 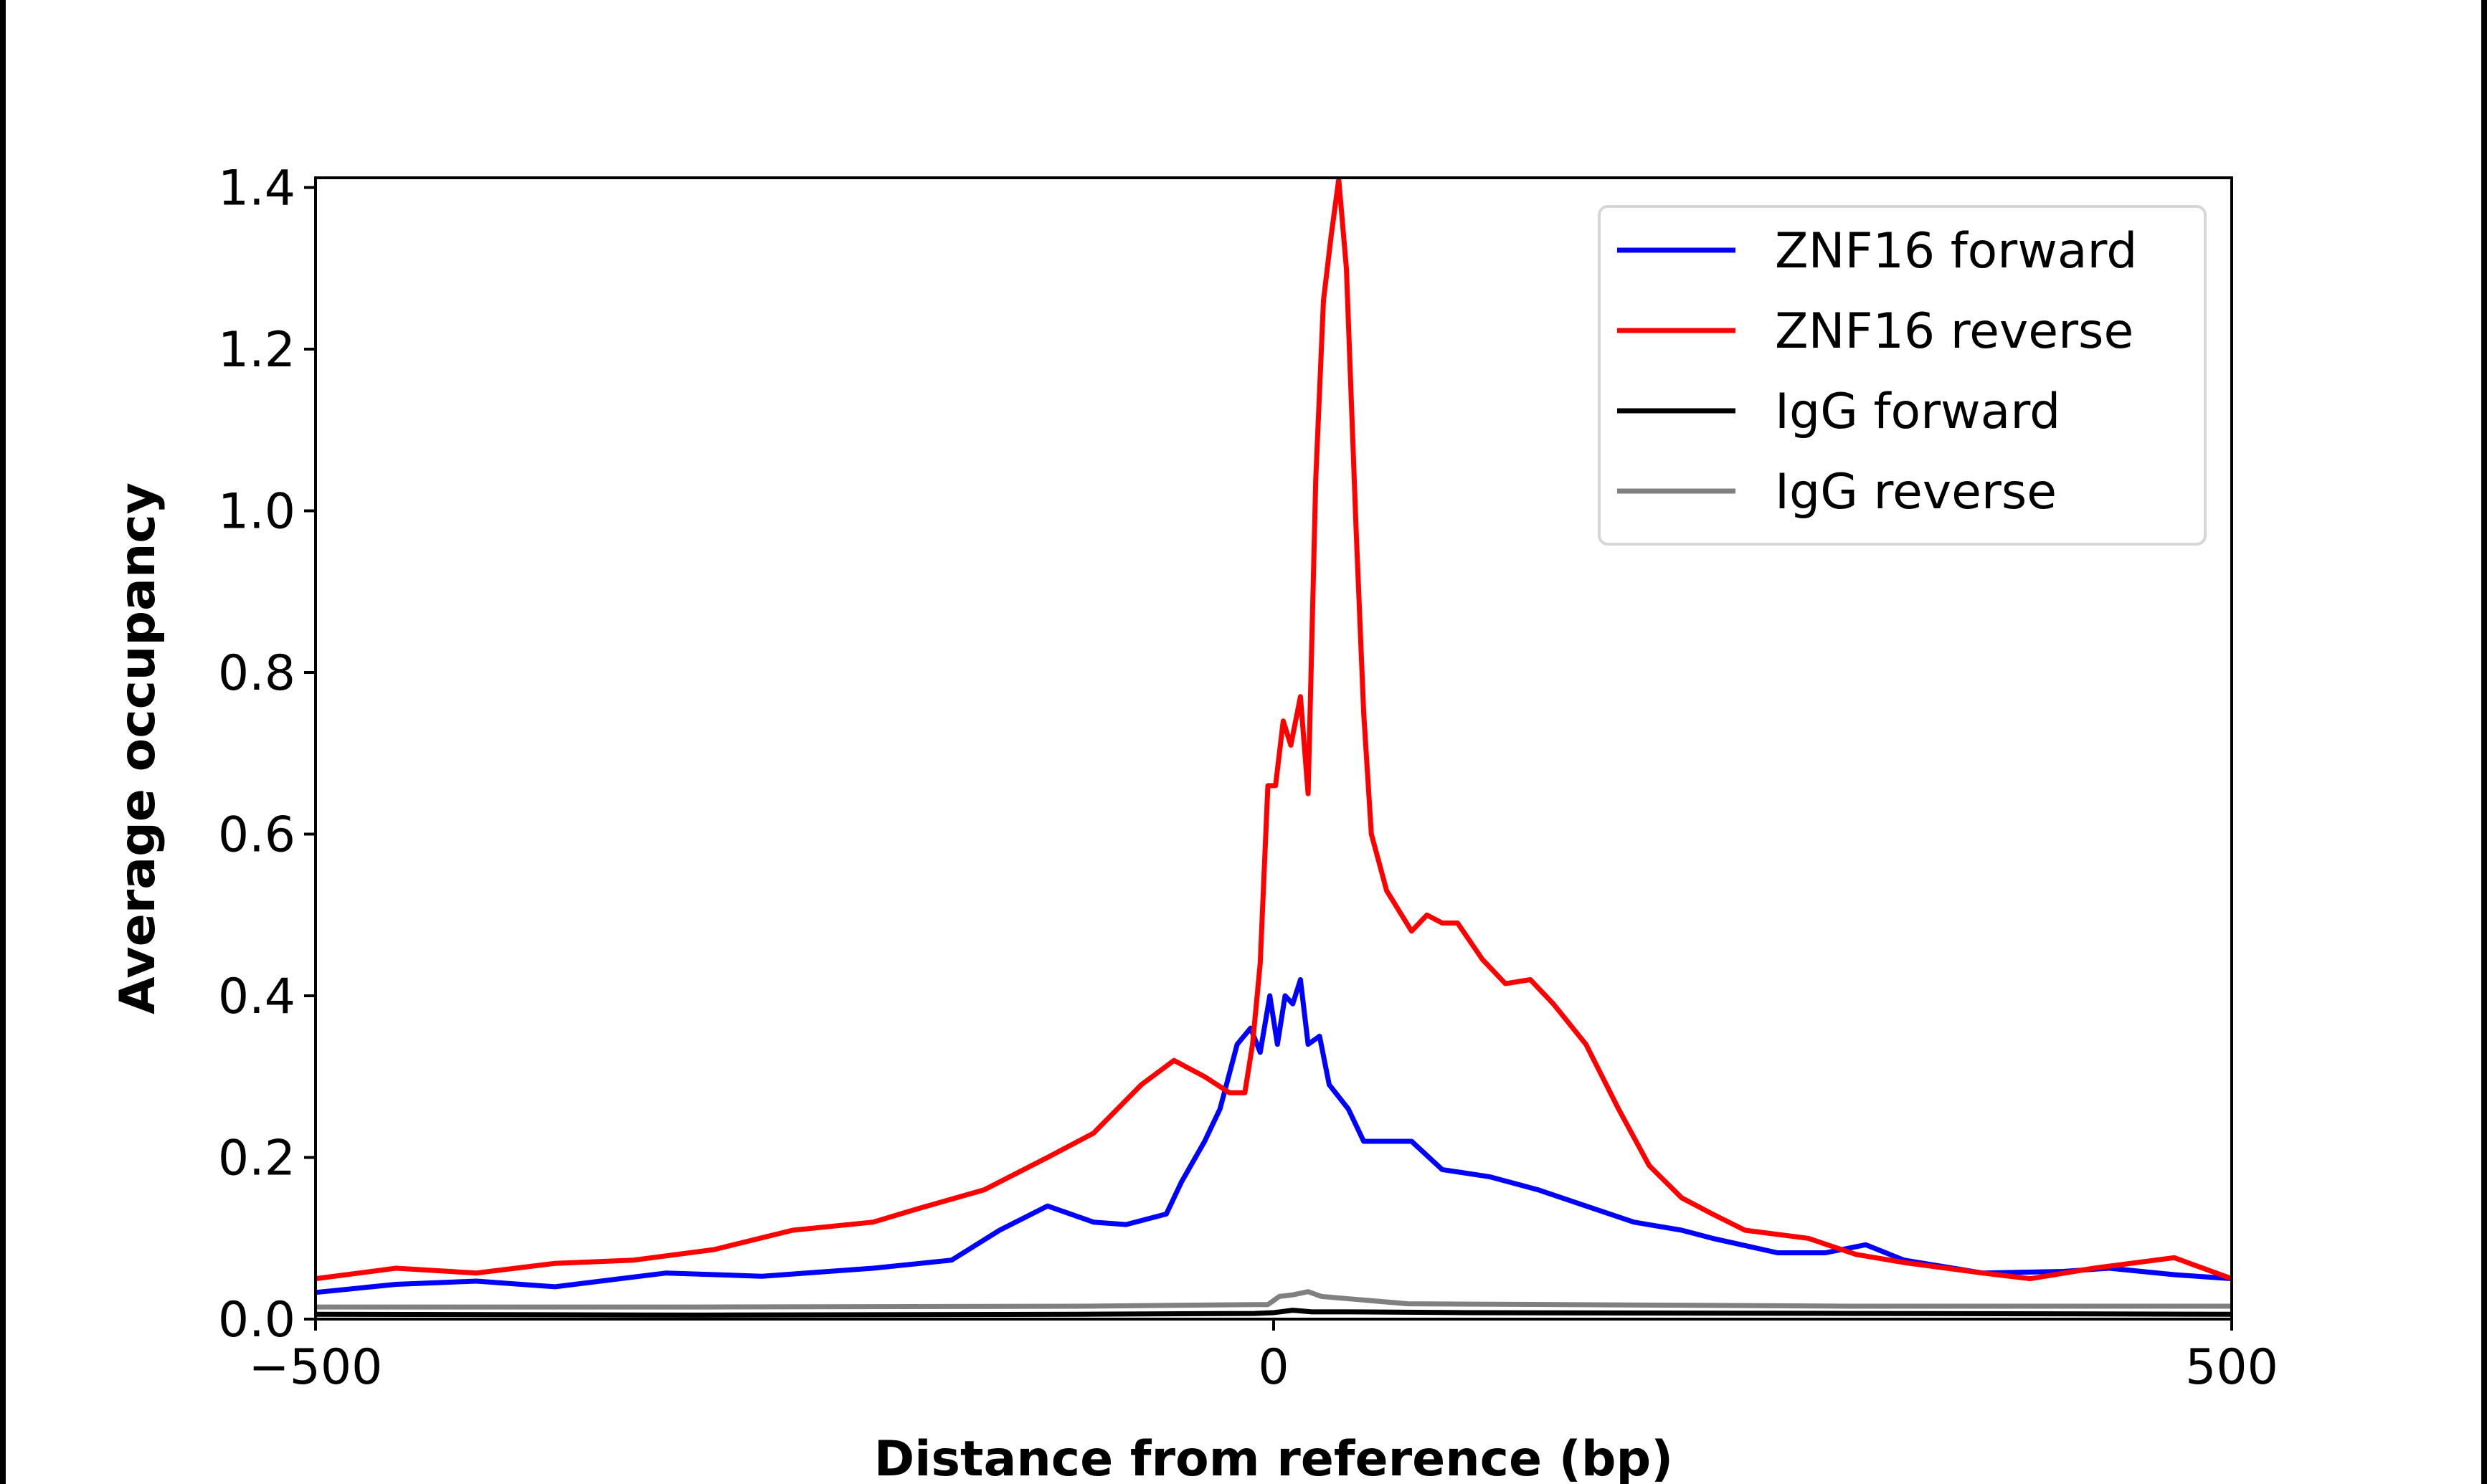 What do you see at coordinates (257, 997) in the screenshot?
I see `y-tick-label: 0.4` at bounding box center [257, 997].